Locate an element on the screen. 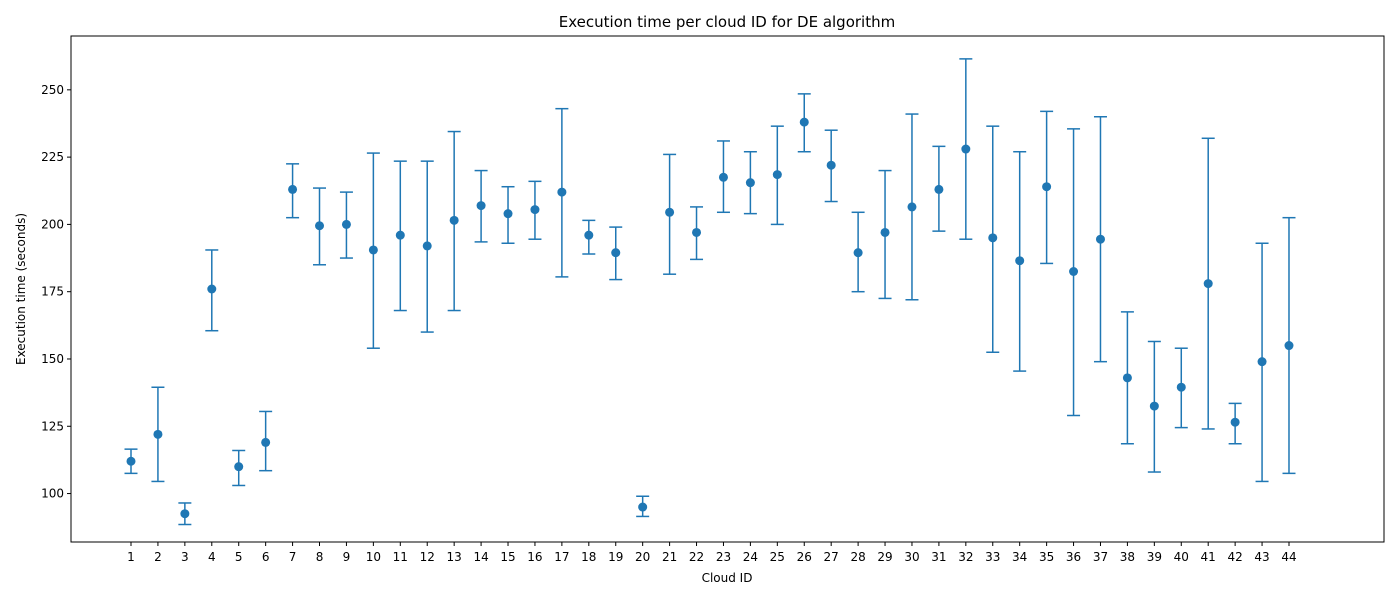  x-tick-label: 44 is located at coordinates (1288, 557).